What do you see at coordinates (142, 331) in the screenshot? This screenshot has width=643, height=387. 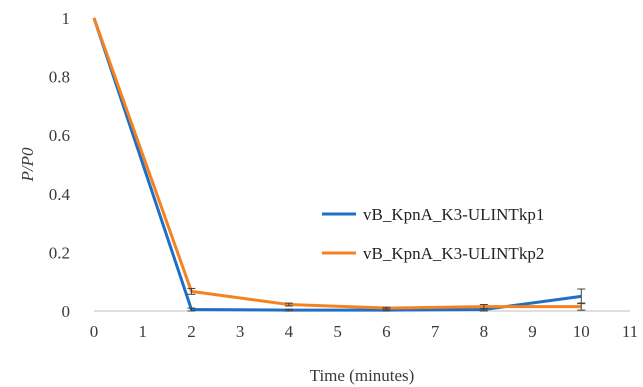 I see `x-tick-label: 1` at bounding box center [142, 331].